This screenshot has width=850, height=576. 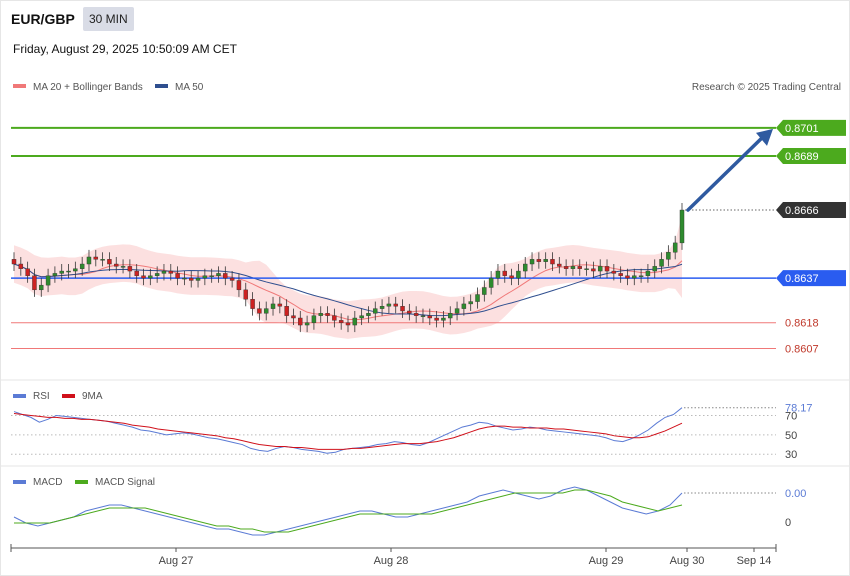 I want to click on resistance-level-tag, so click(x=811, y=127).